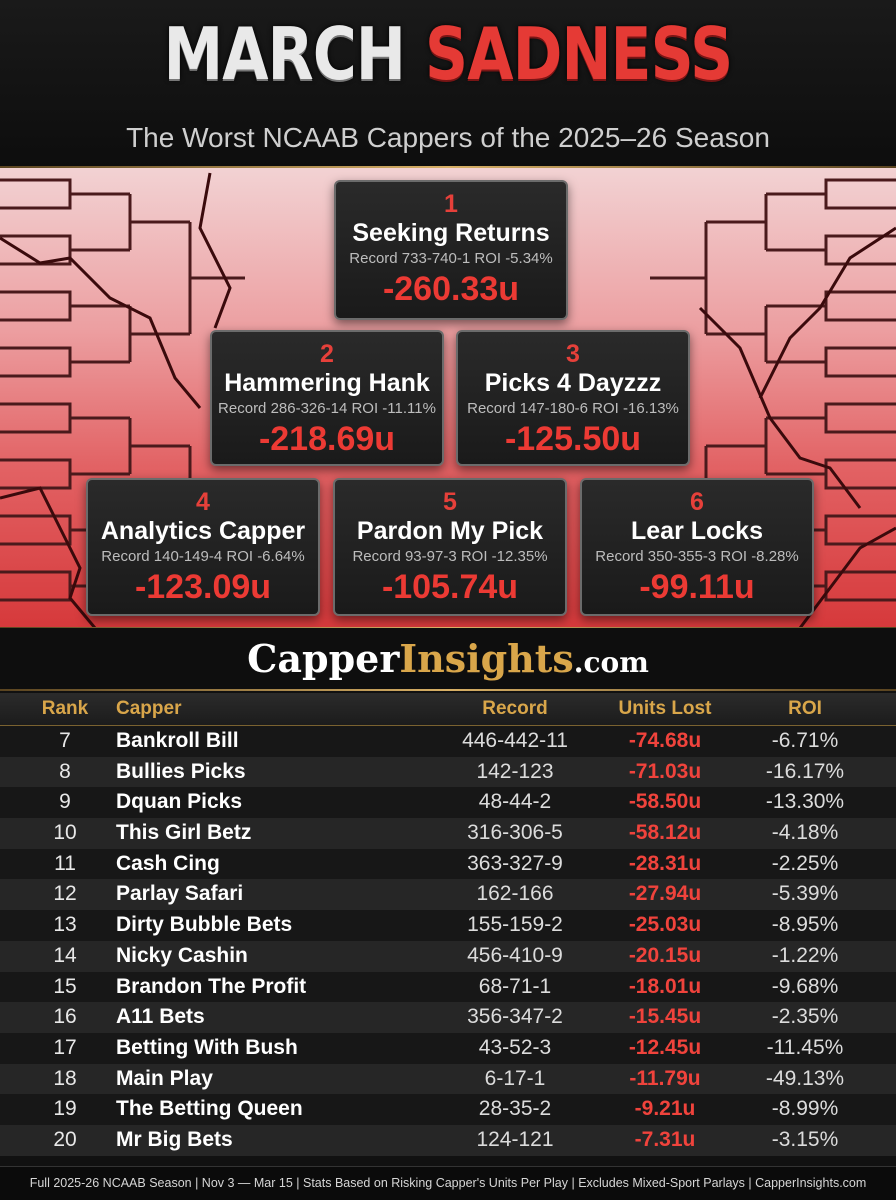 The image size is (896, 1200). Describe the element at coordinates (203, 531) in the screenshot. I see `card-capper-name: Analytics Capper` at that location.